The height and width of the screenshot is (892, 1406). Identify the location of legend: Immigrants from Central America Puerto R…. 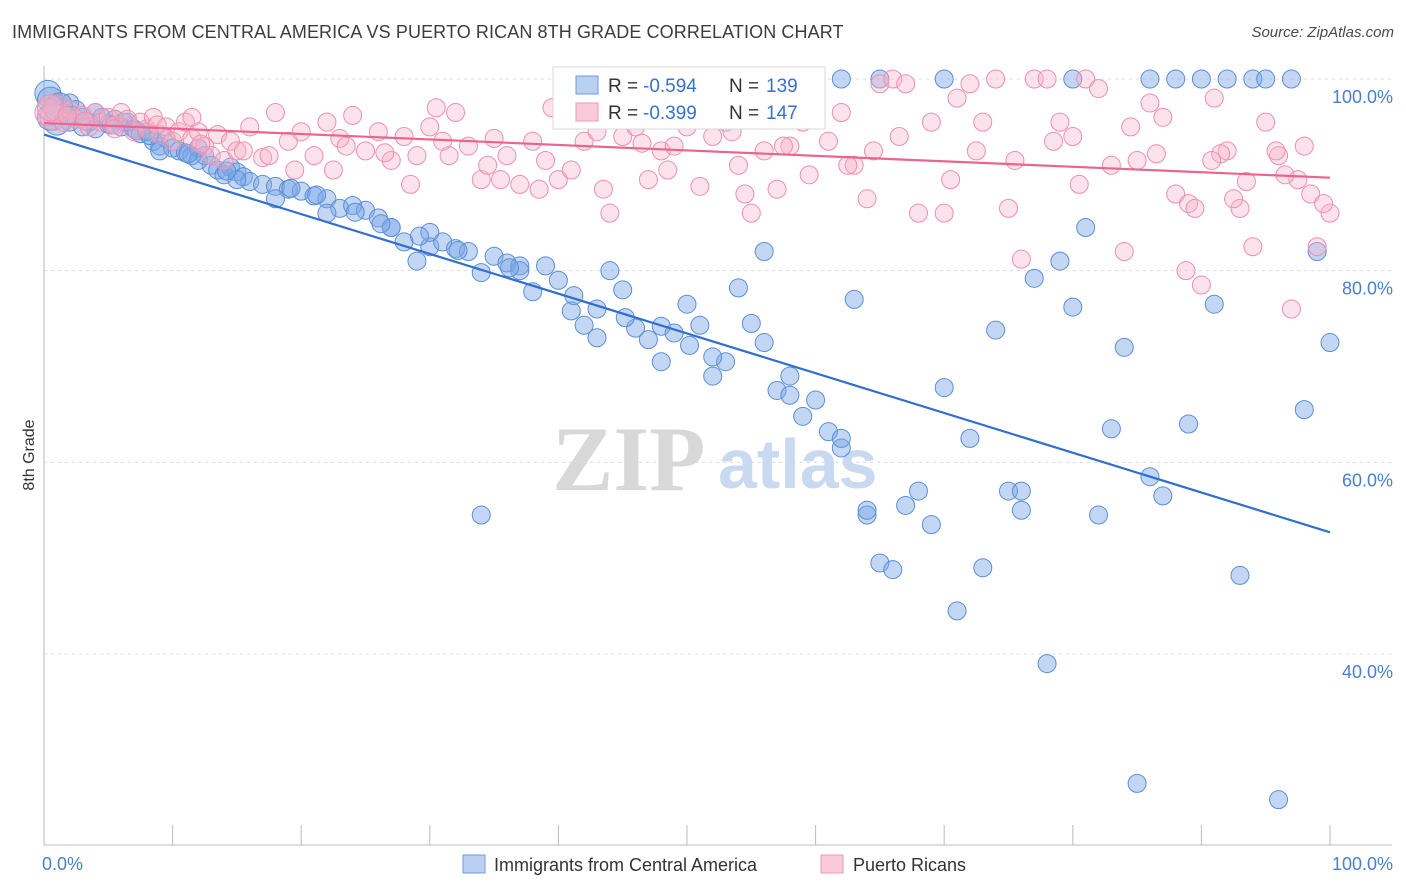
(714, 864).